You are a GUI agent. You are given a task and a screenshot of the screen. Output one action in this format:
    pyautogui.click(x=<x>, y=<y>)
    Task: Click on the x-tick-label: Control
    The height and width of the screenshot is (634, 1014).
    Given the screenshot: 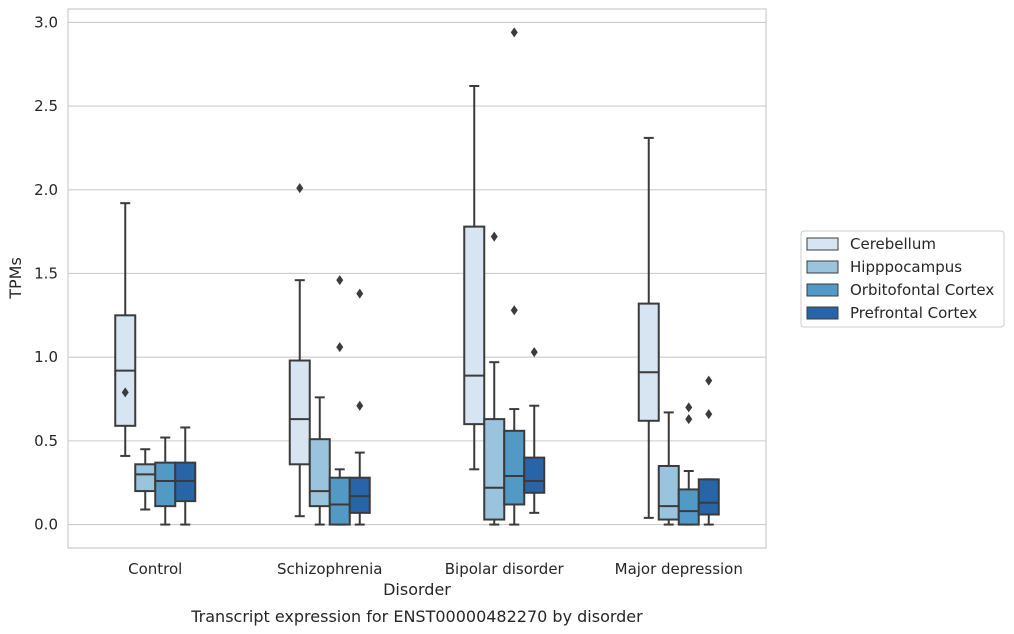 What is the action you would take?
    pyautogui.click(x=155, y=569)
    